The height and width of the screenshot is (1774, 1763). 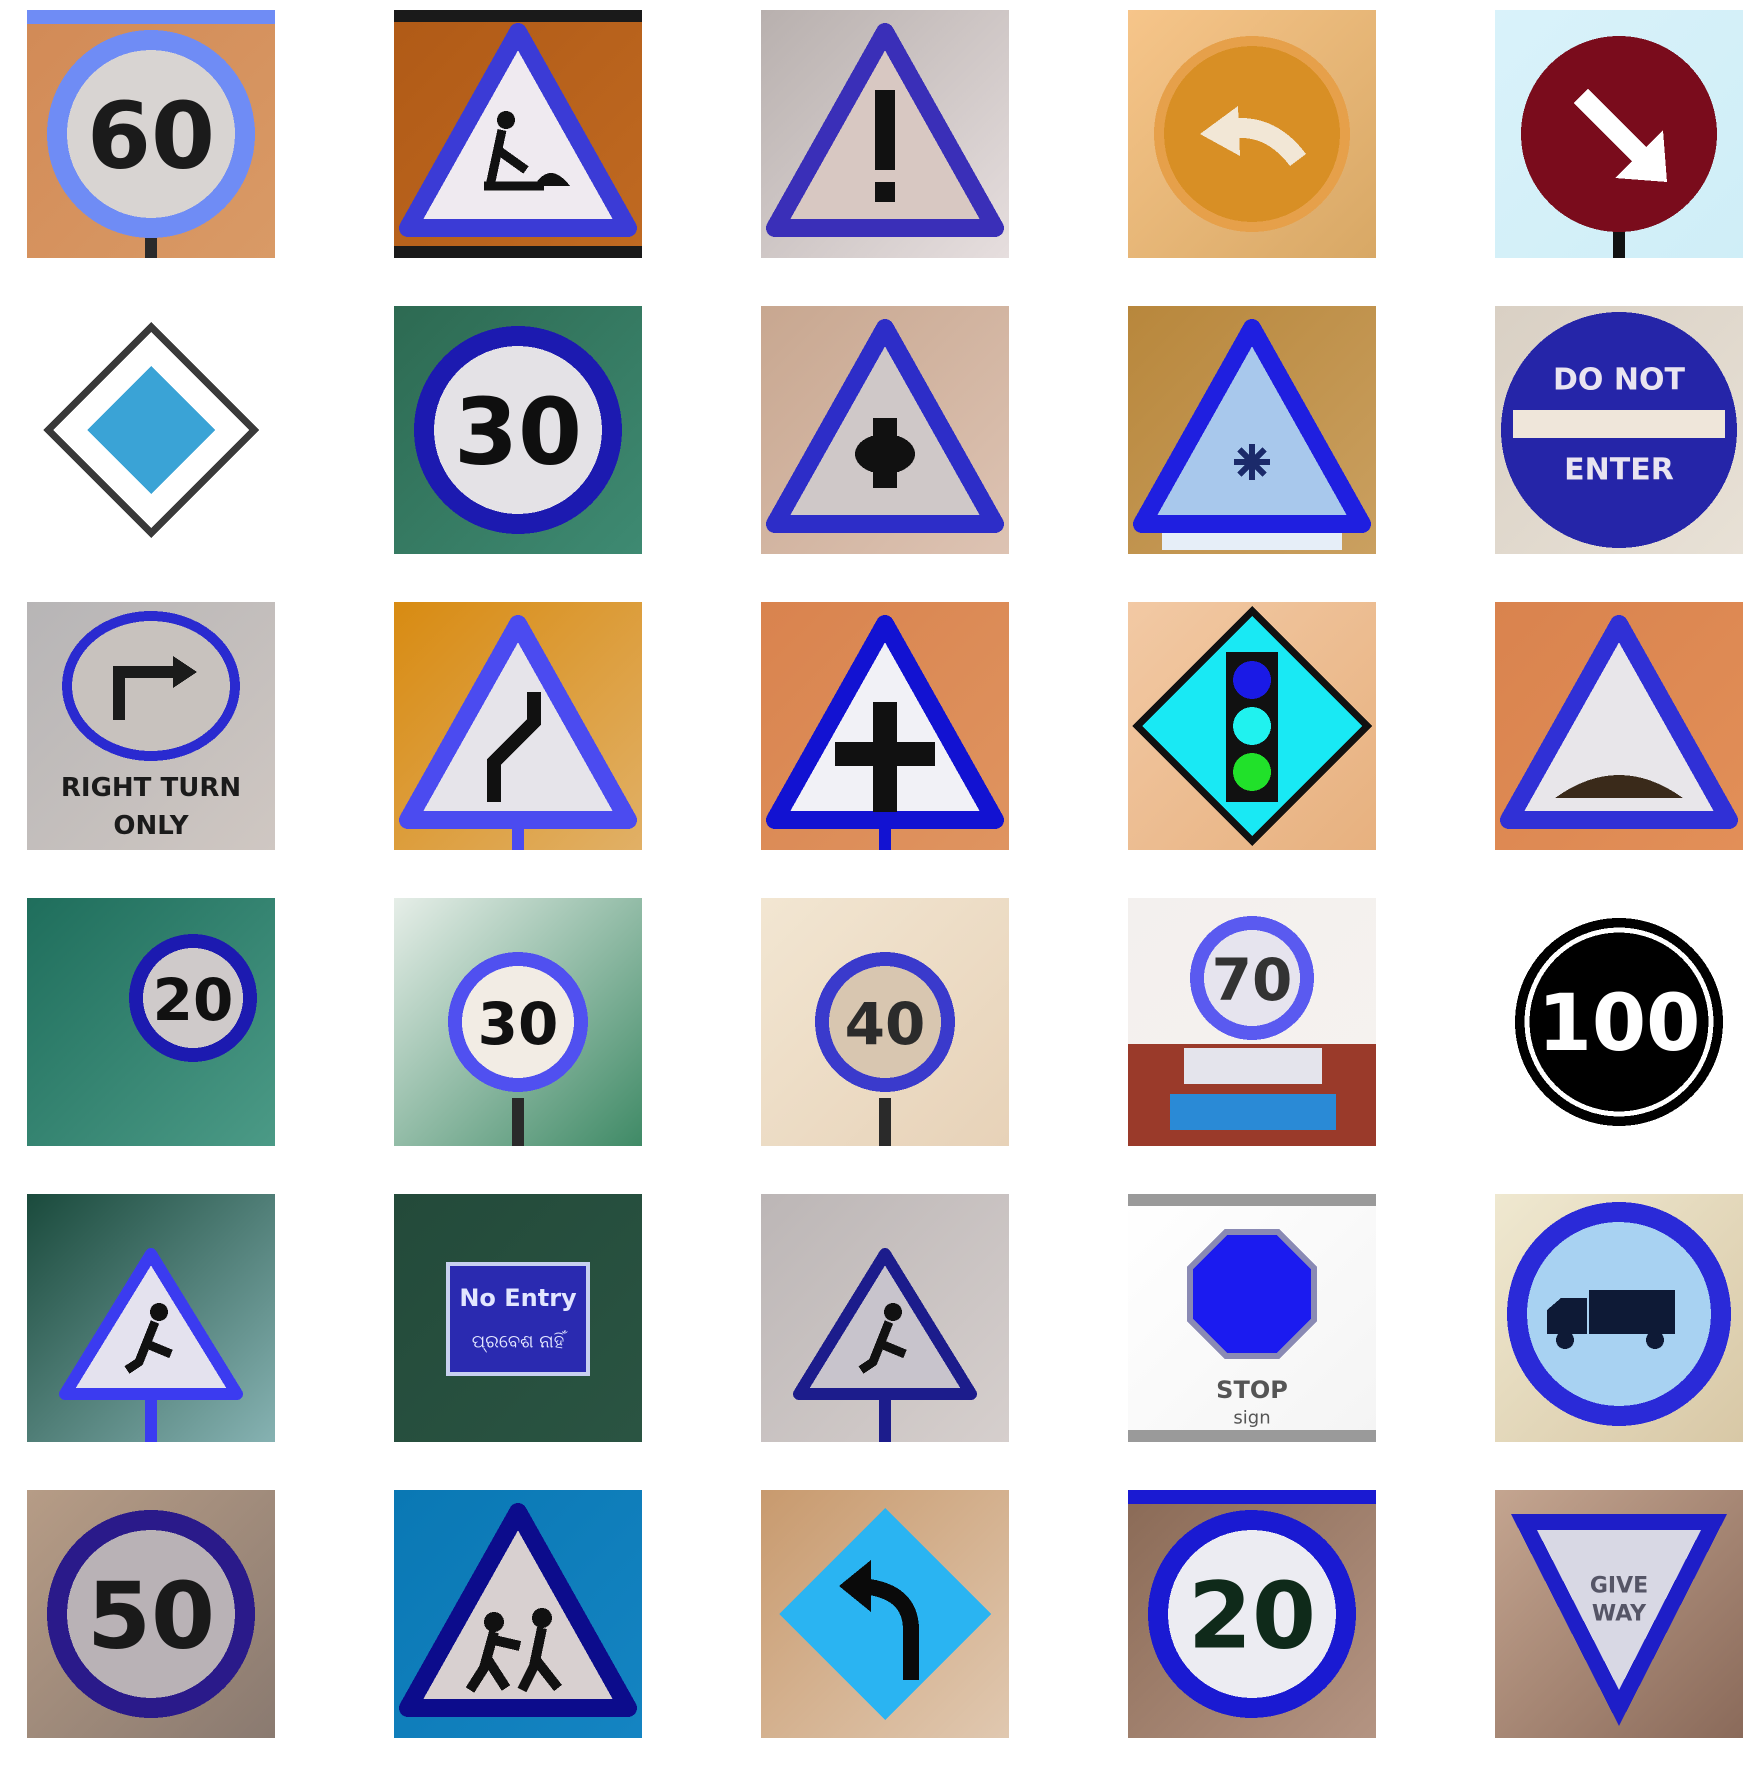 I want to click on sign-thumbnail-speed-limit-sign: 70, so click(x=1252, y=1022).